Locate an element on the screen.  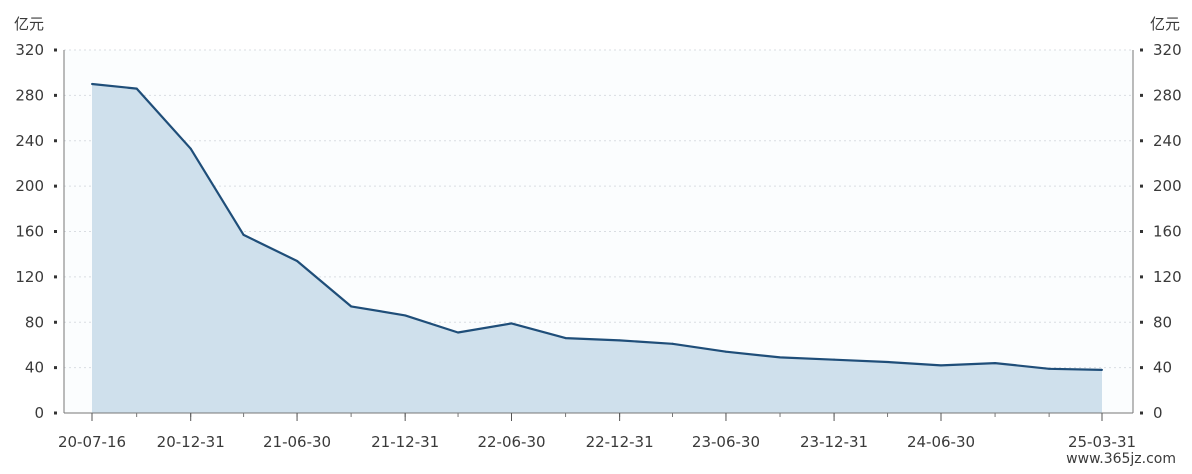
x-tick-label: 25-03-31 is located at coordinates (1102, 442).